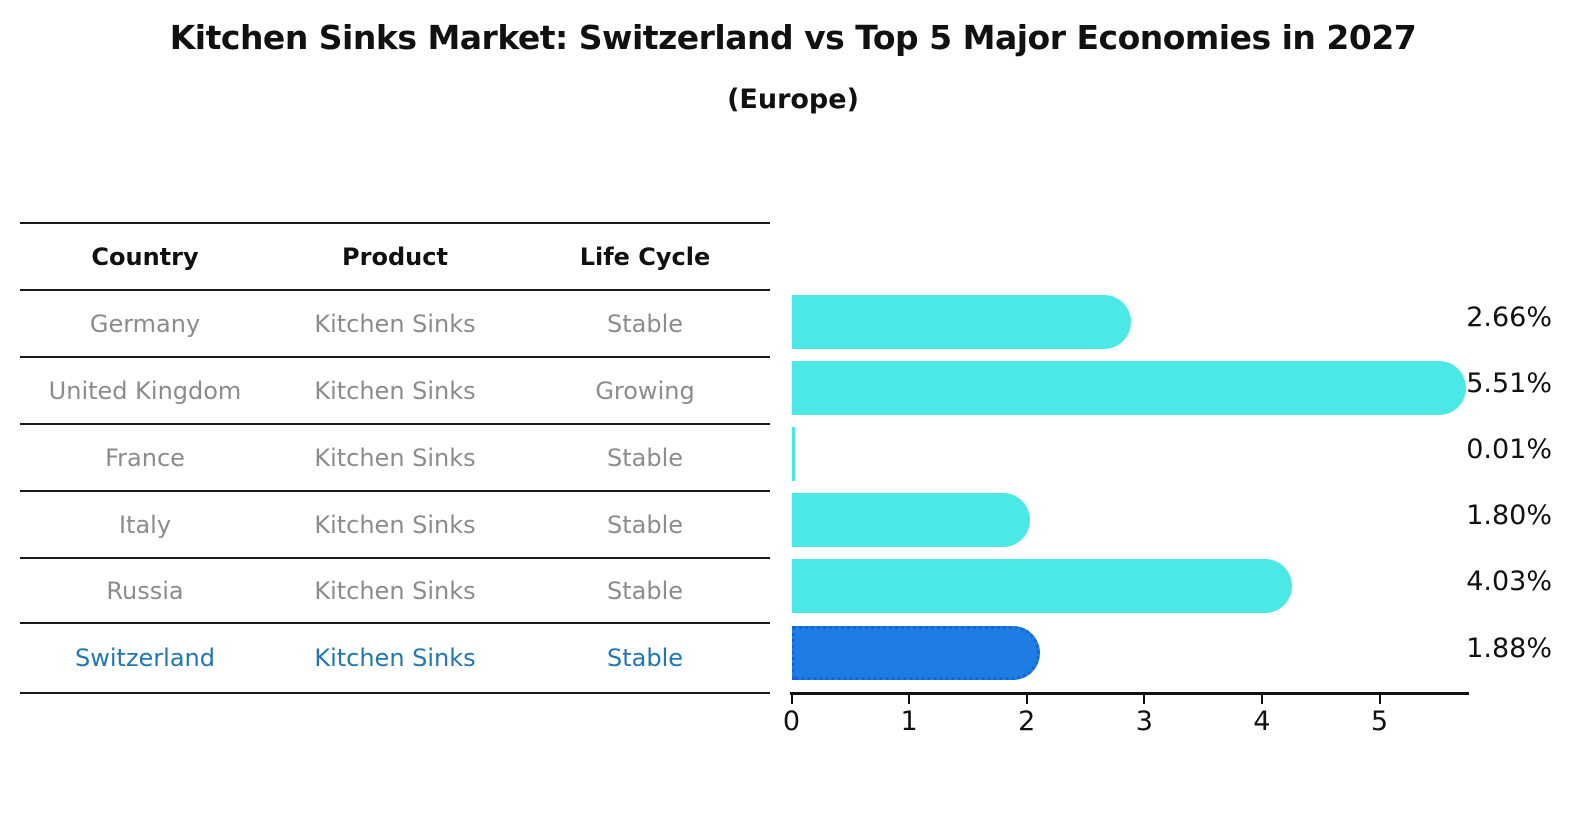 Image resolution: width=1586 pixels, height=823 pixels. What do you see at coordinates (1509, 384) in the screenshot?
I see `value-label: 5.51%` at bounding box center [1509, 384].